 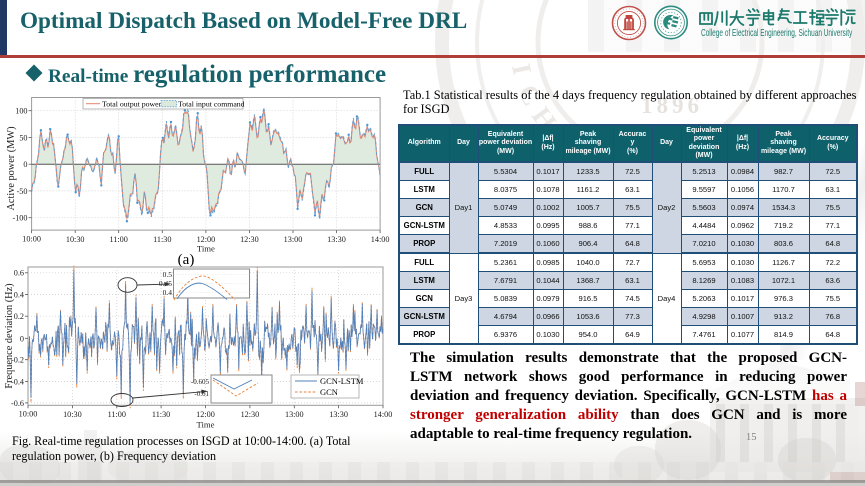 What do you see at coordinates (17, 403) in the screenshot?
I see `svg-text: -0.6` at bounding box center [17, 403].